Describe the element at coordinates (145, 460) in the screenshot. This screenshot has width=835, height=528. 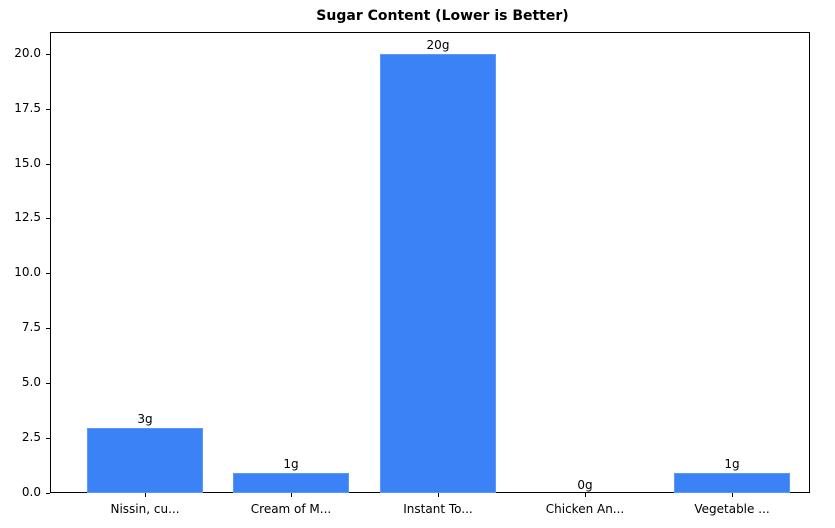
I see `bar-nissin` at that location.